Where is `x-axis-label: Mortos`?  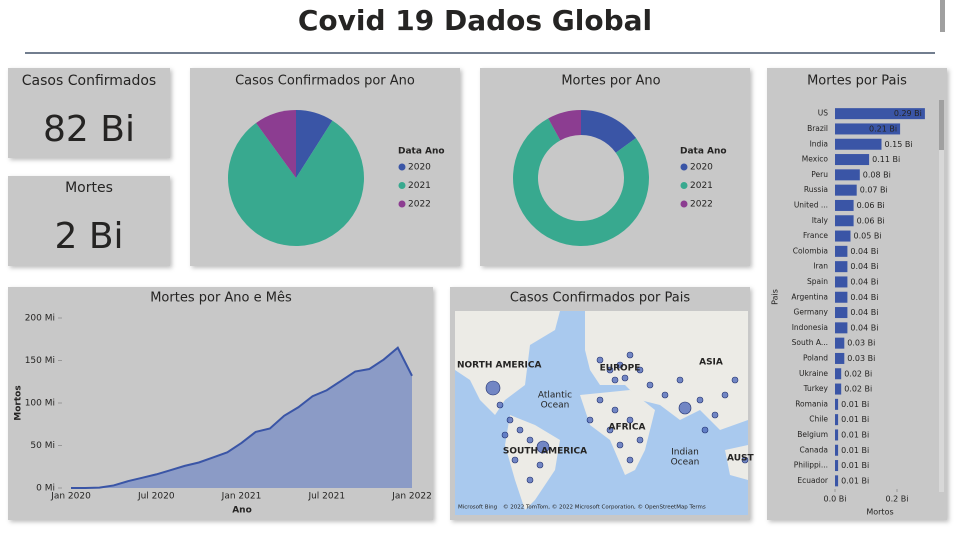
x-axis-label: Mortos is located at coordinates (879, 512).